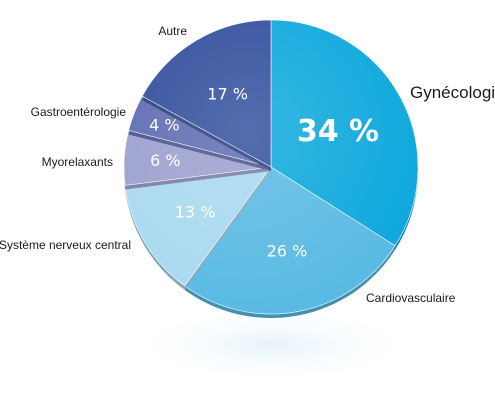  What do you see at coordinates (172, 31) in the screenshot?
I see `category-label-autre: Autre` at bounding box center [172, 31].